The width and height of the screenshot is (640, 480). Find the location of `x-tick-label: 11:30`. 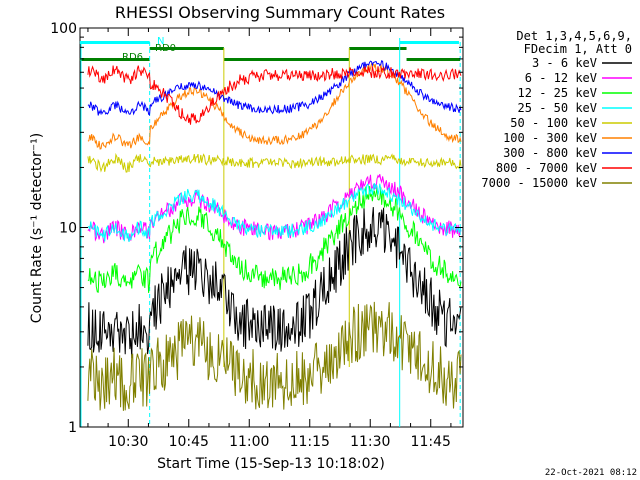

x-tick-label: 11:30 is located at coordinates (370, 442).